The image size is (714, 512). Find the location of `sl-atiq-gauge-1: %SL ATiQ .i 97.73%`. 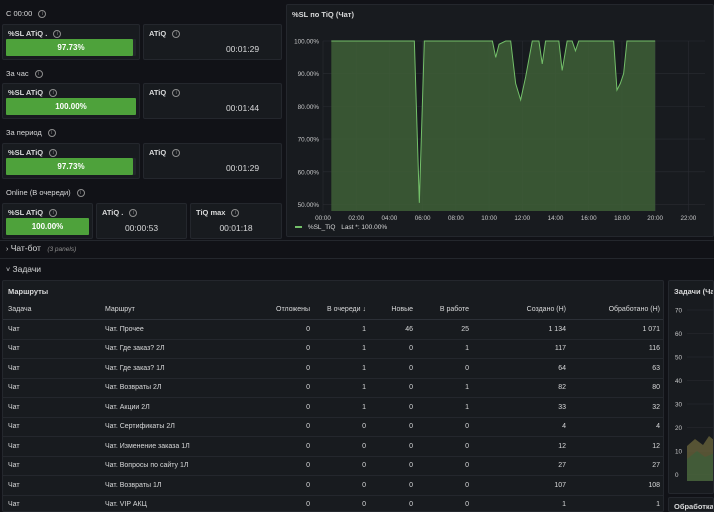

sl-atiq-gauge-1: %SL ATiQ .i 97.73% is located at coordinates (71, 42).